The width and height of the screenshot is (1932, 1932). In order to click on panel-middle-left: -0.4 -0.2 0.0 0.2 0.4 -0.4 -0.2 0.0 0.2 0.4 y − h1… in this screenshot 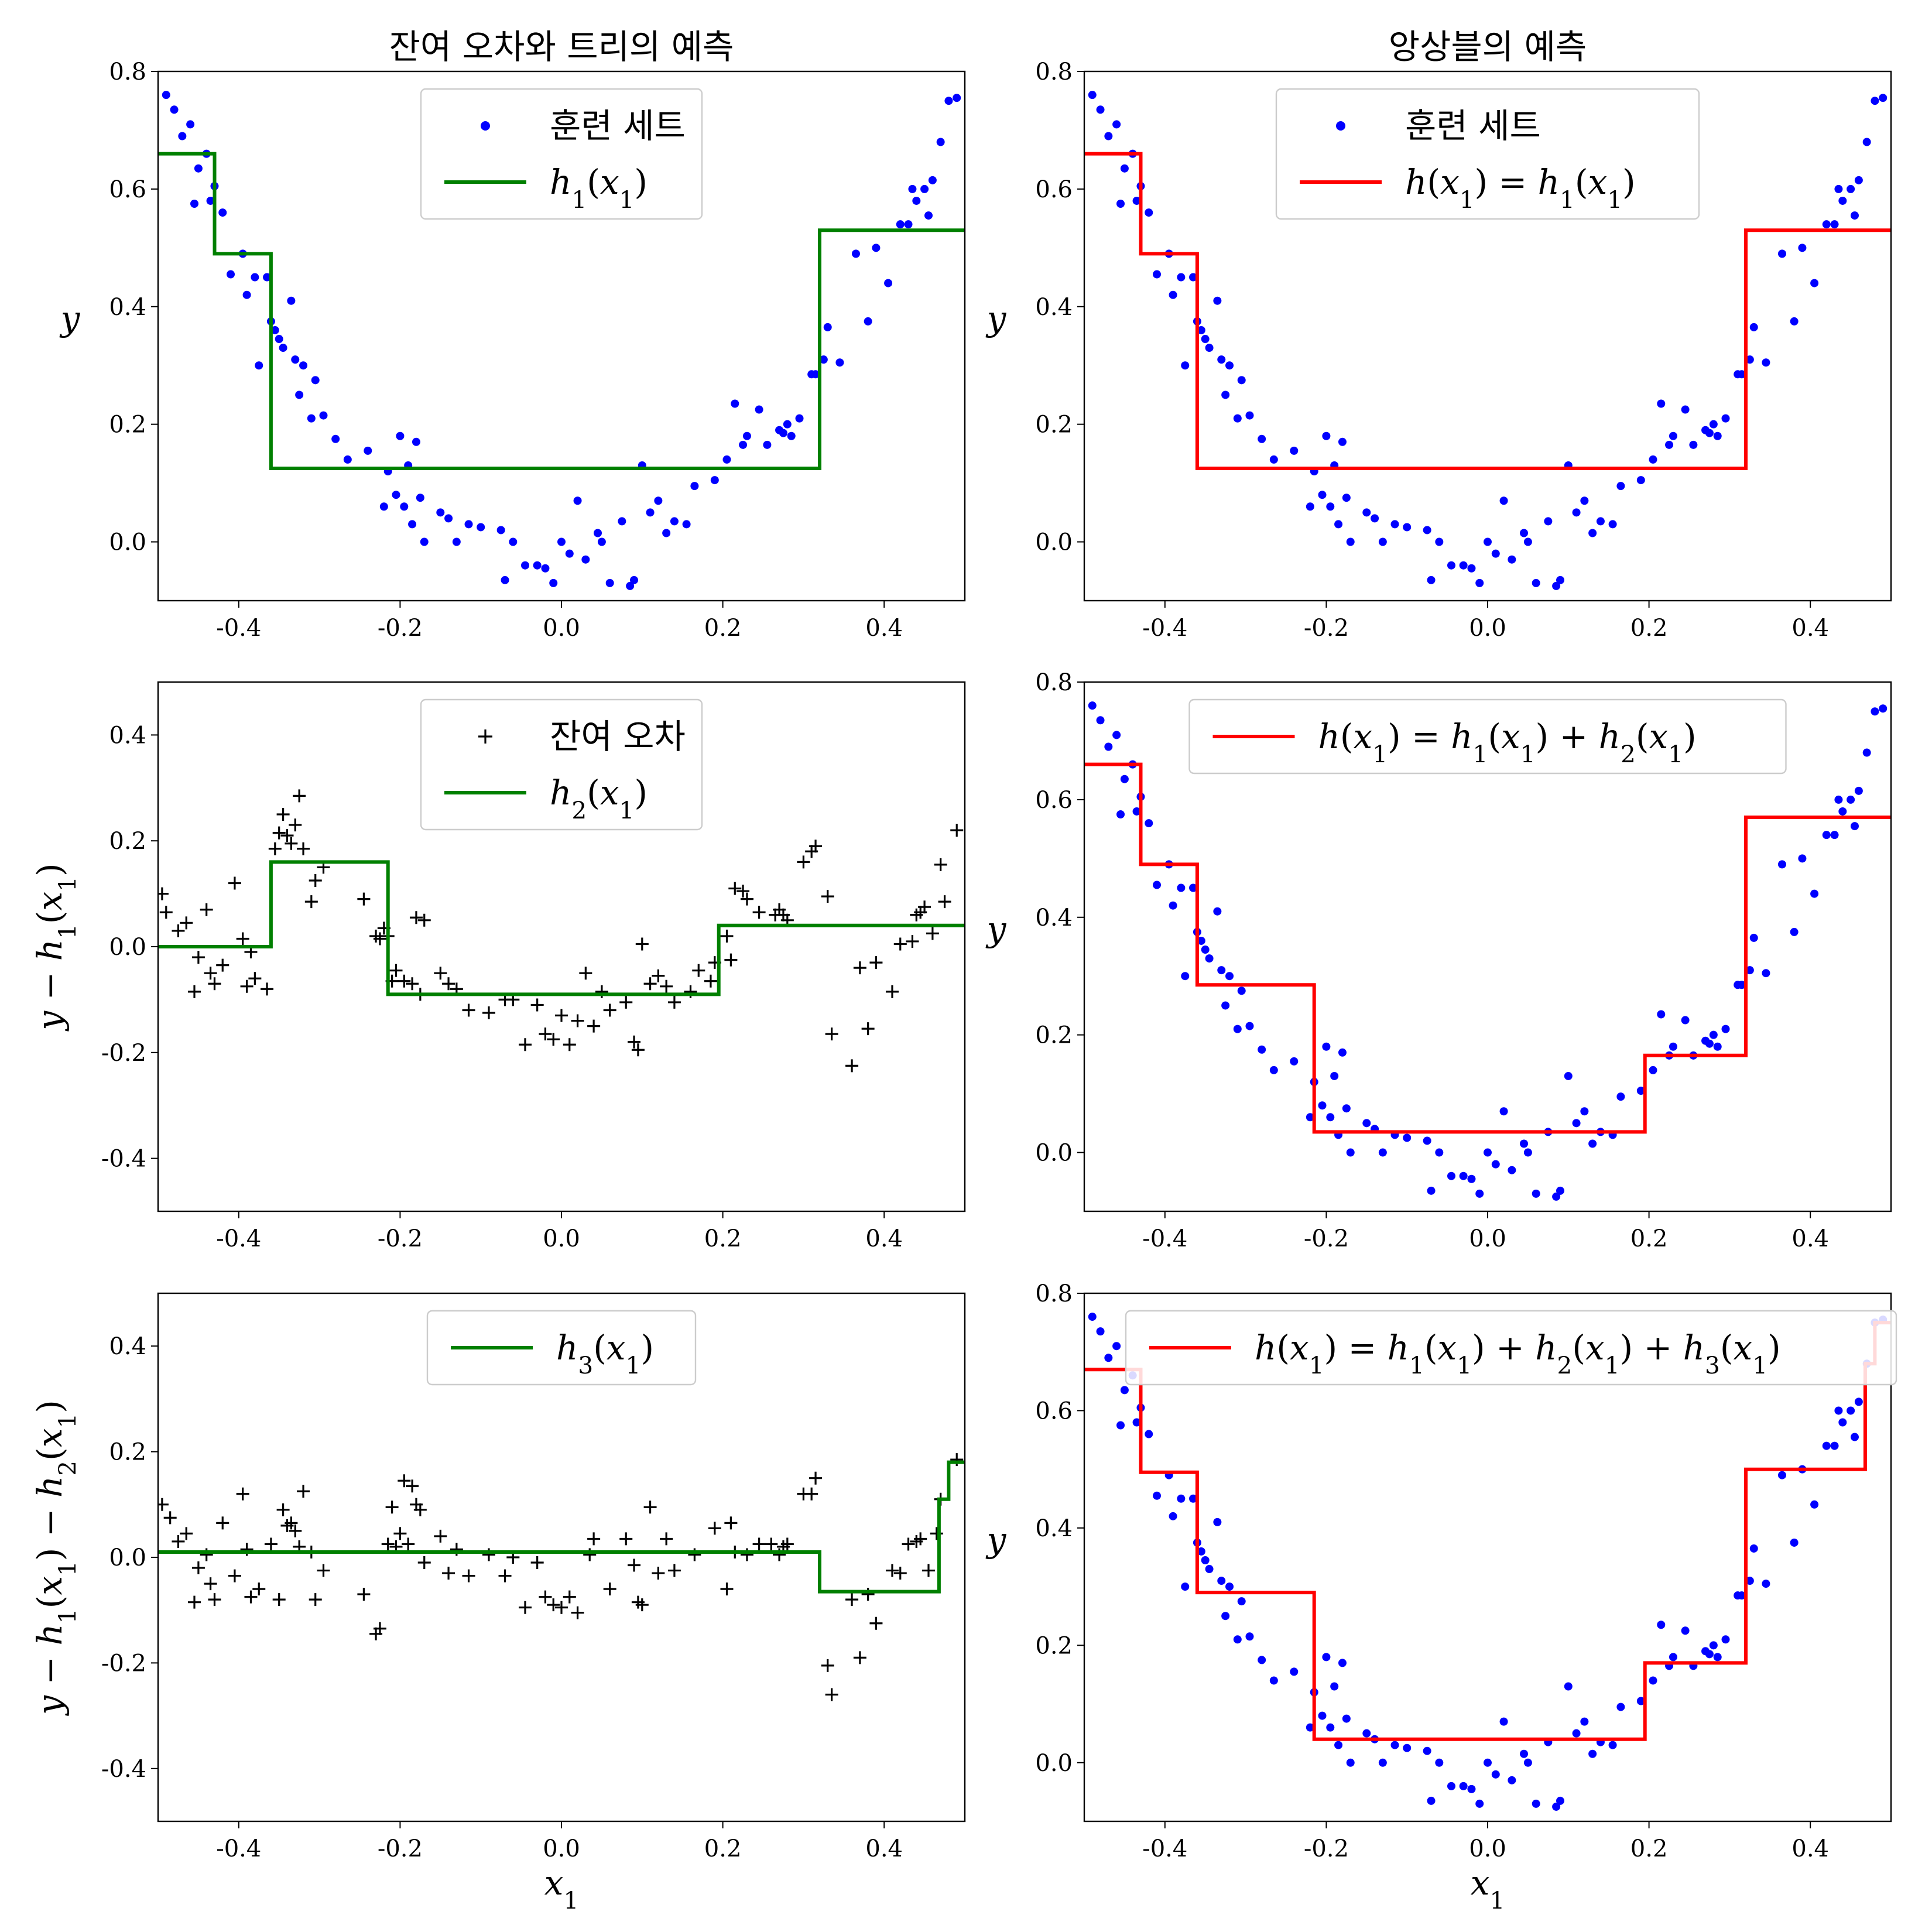, I will do `click(498, 966)`.